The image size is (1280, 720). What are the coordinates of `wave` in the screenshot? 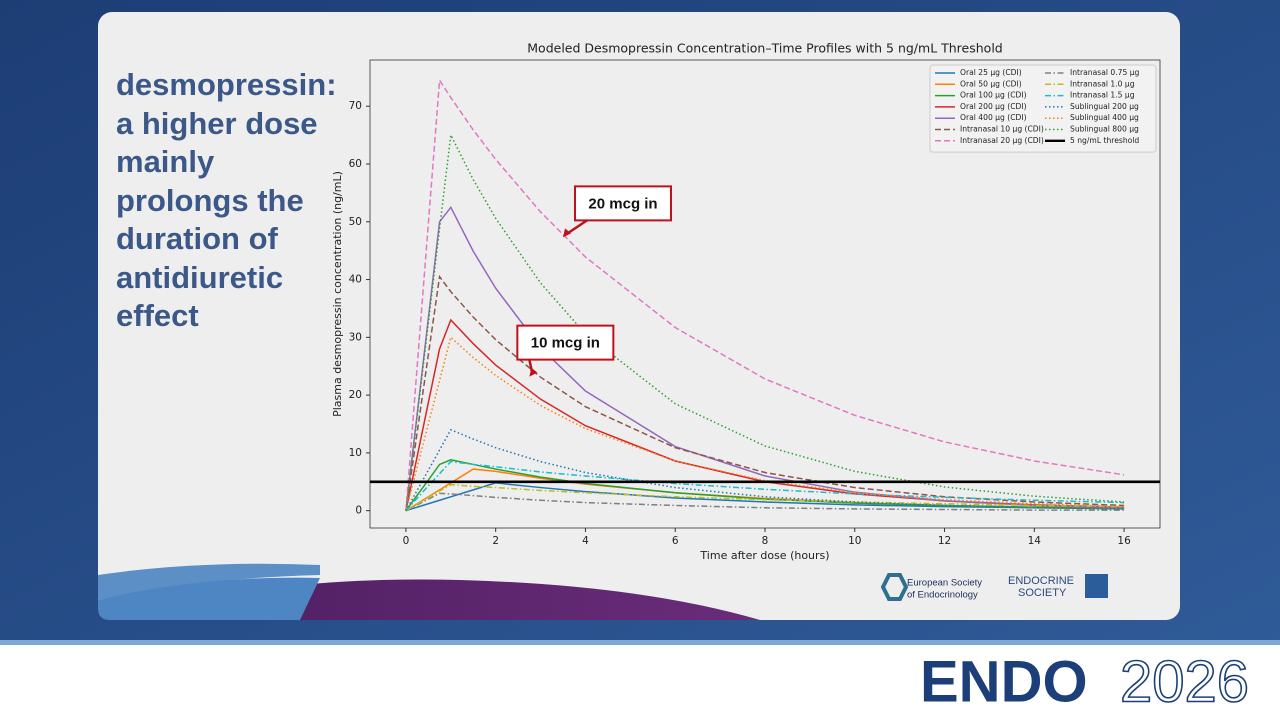 It's located at (209, 598).